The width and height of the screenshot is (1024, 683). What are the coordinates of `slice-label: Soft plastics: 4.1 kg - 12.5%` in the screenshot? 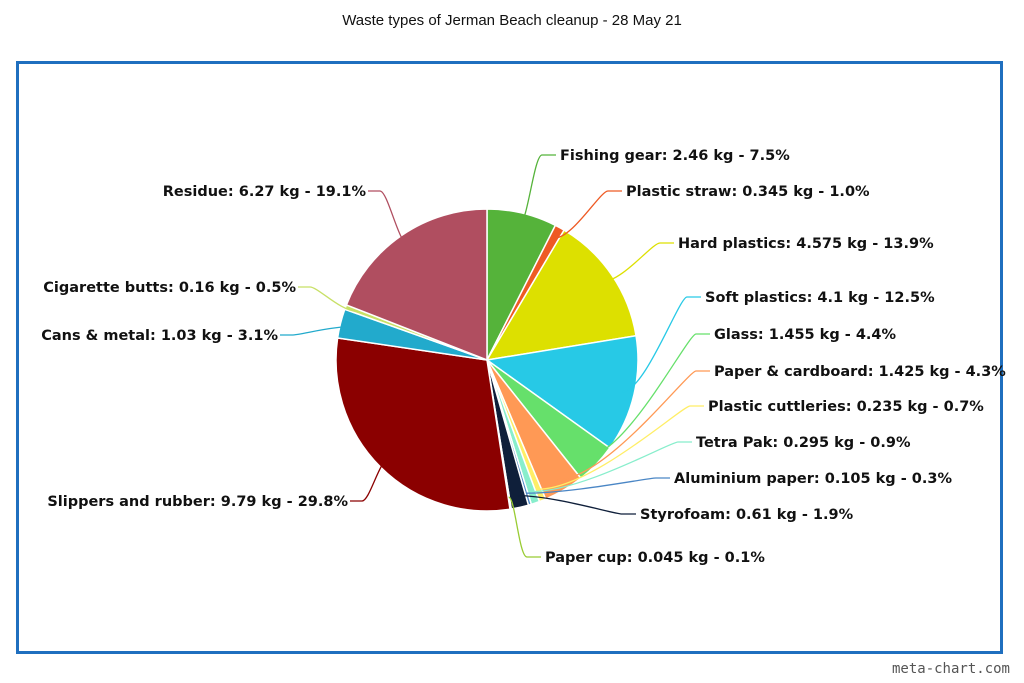 It's located at (820, 298).